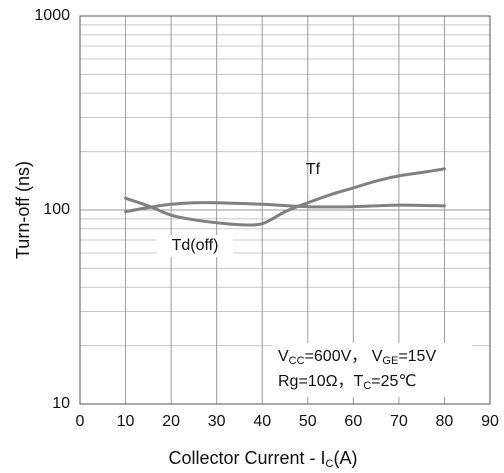 The height and width of the screenshot is (473, 504). Describe the element at coordinates (344, 356) in the screenshot. I see `annotation-part: =600V， V` at that location.